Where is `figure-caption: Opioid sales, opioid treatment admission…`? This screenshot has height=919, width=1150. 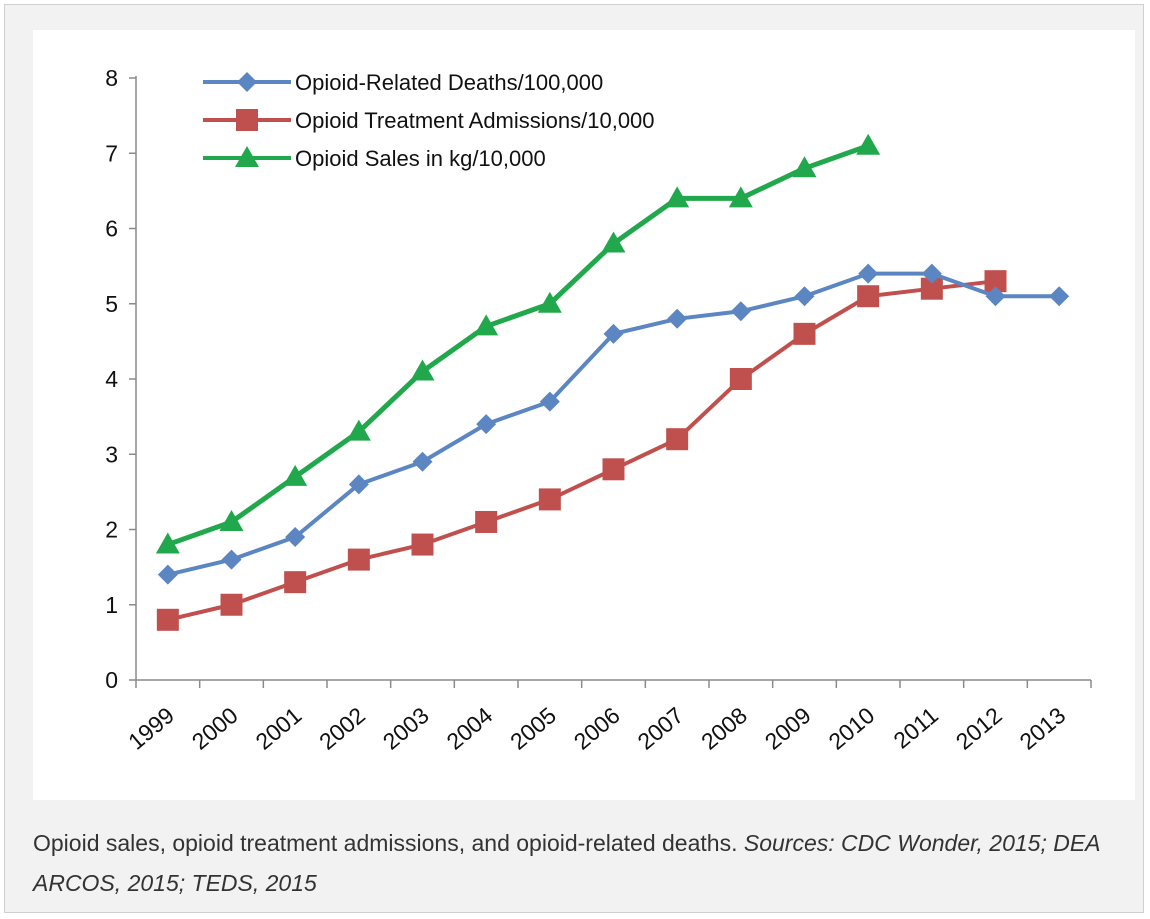 figure-caption: Opioid sales, opioid treatment admission… is located at coordinates (578, 863).